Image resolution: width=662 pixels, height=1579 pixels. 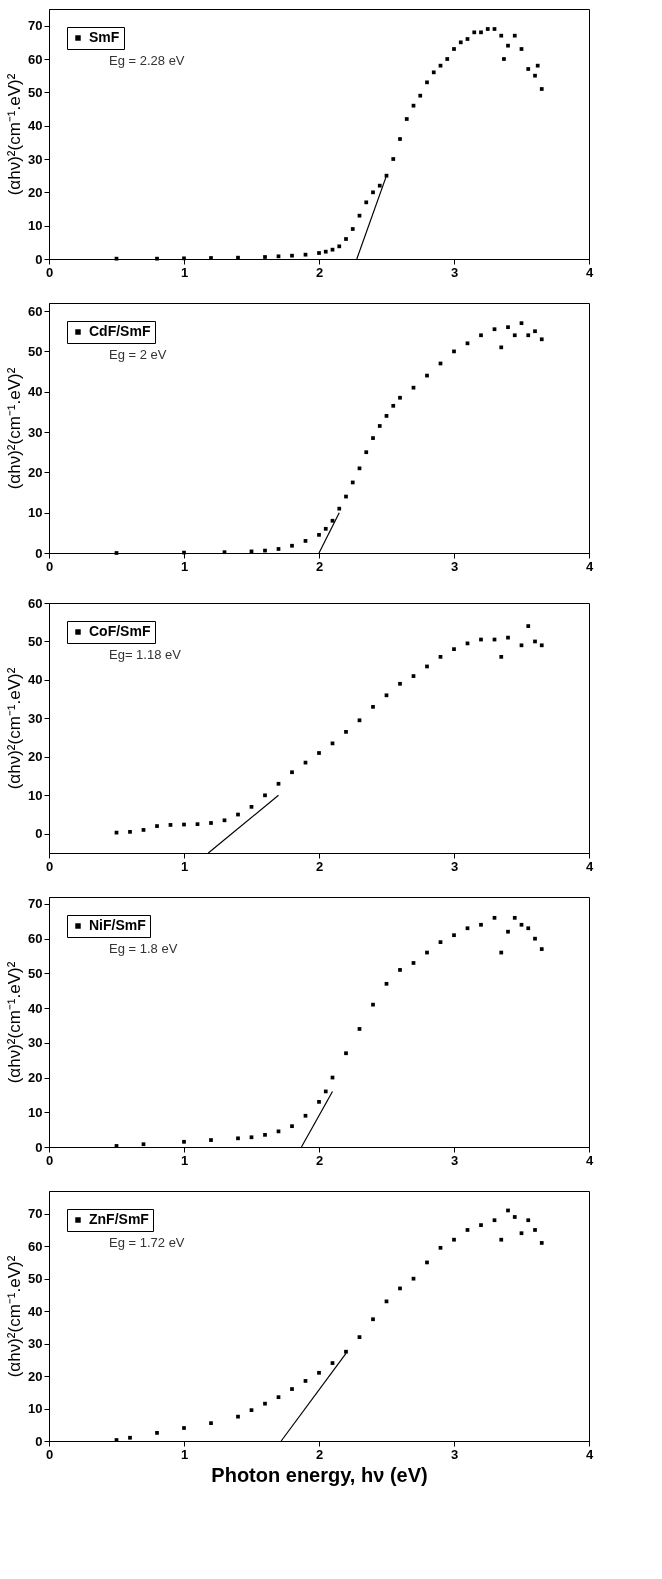 What do you see at coordinates (35, 757) in the screenshot?
I see `y-tick-label: 20` at bounding box center [35, 757].